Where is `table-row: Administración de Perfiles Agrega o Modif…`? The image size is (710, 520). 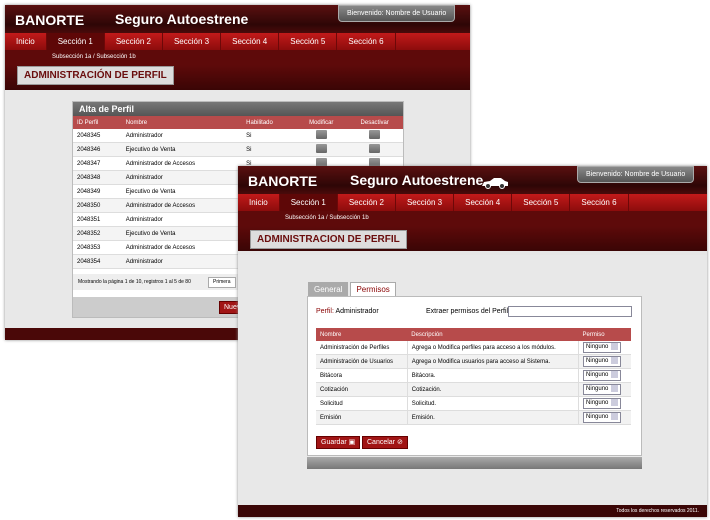 table-row: Administración de Perfiles Agrega o Modif… is located at coordinates (473, 348).